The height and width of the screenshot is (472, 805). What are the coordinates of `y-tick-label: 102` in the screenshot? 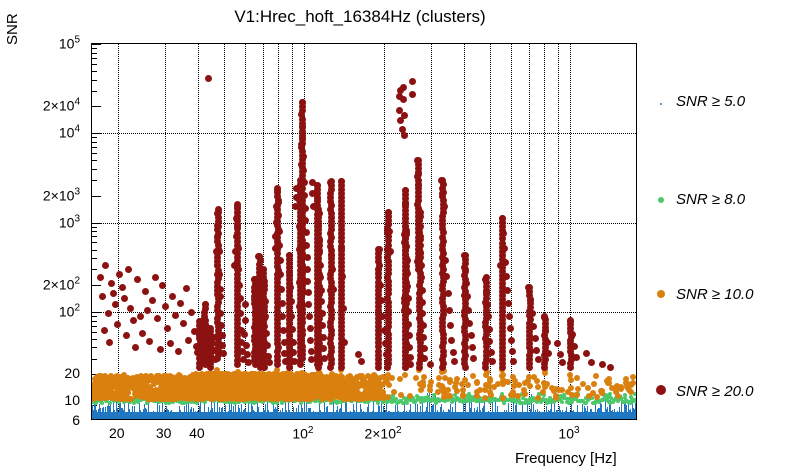 It's located at (69, 311).